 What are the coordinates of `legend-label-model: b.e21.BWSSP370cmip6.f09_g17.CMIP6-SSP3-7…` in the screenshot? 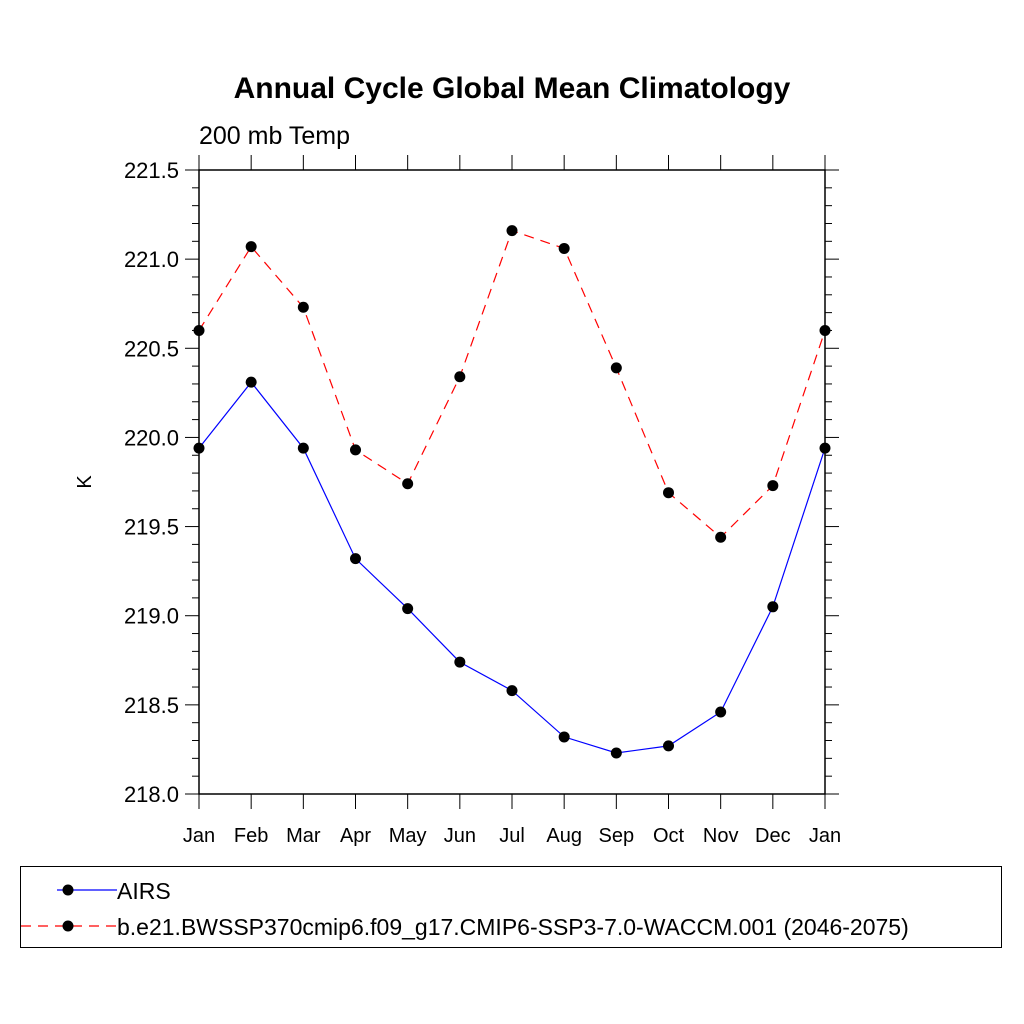 It's located at (513, 927).